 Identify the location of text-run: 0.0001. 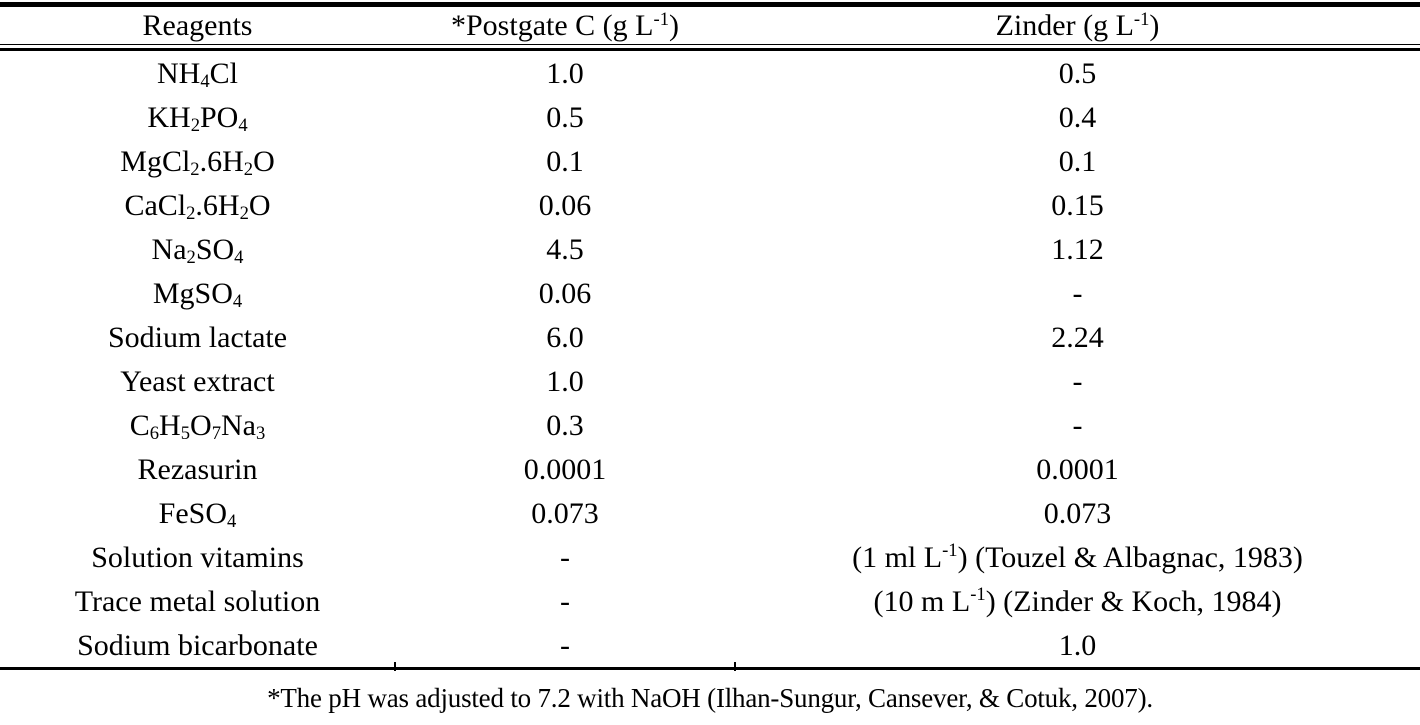
(565, 469).